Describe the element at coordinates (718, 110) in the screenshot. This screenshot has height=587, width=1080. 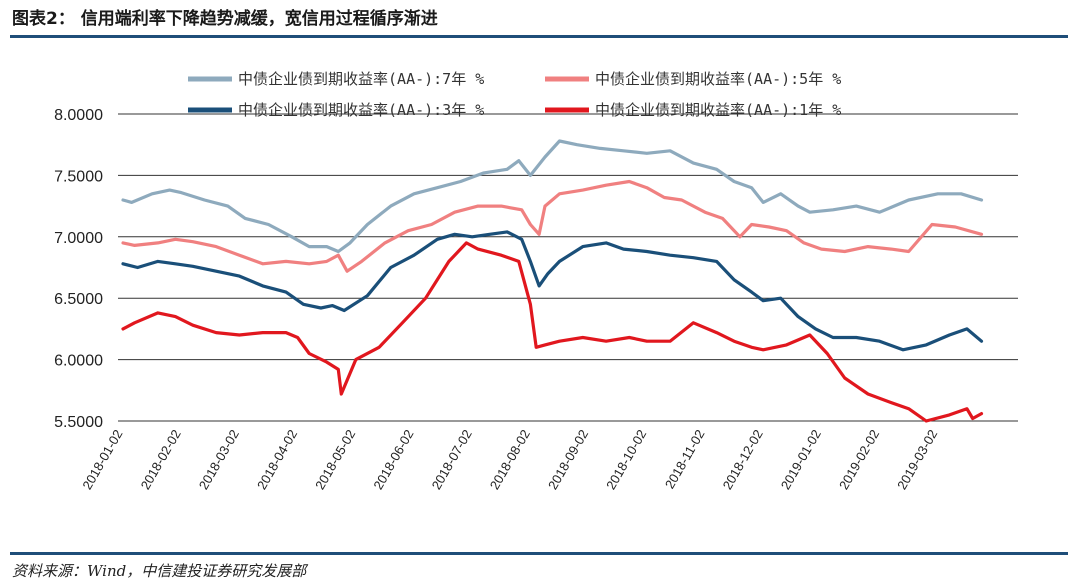
I see `legend-label: 中债企业债到期收益率(AA-):1年 %` at that location.